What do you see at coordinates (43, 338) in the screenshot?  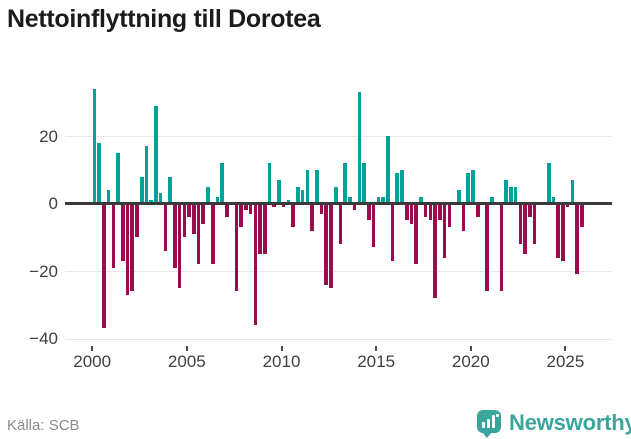 I see `y-axis-tick-label: −40` at bounding box center [43, 338].